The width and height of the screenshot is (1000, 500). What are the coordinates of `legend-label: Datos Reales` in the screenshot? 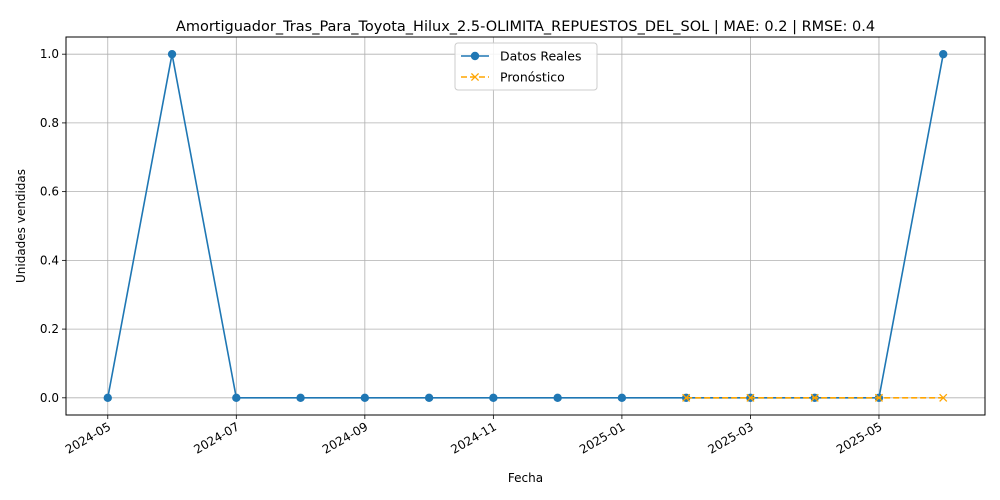 It's located at (540, 56).